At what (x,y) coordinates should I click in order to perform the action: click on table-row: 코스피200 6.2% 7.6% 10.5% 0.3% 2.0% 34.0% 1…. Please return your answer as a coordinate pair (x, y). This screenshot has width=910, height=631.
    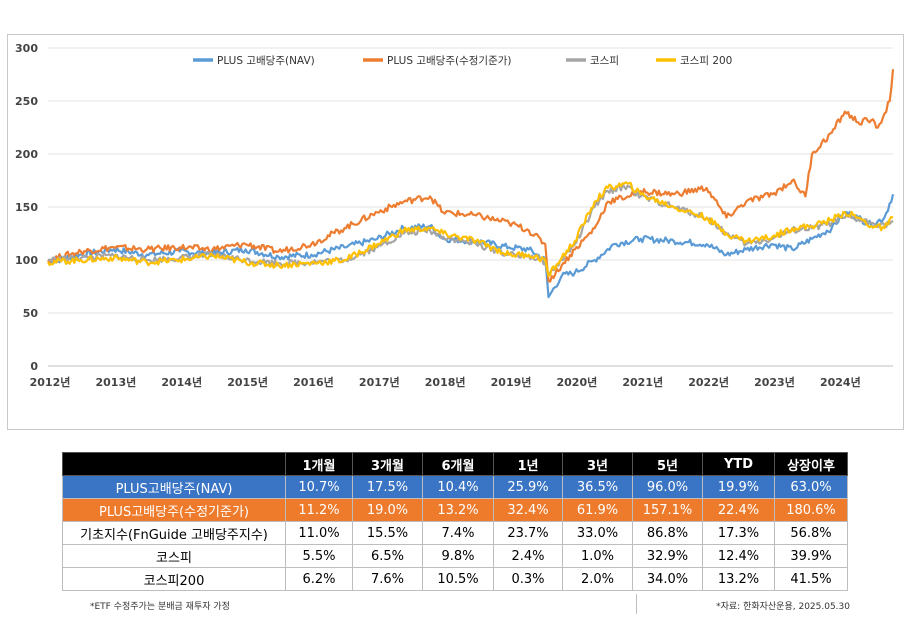
    Looking at the image, I should click on (455, 579).